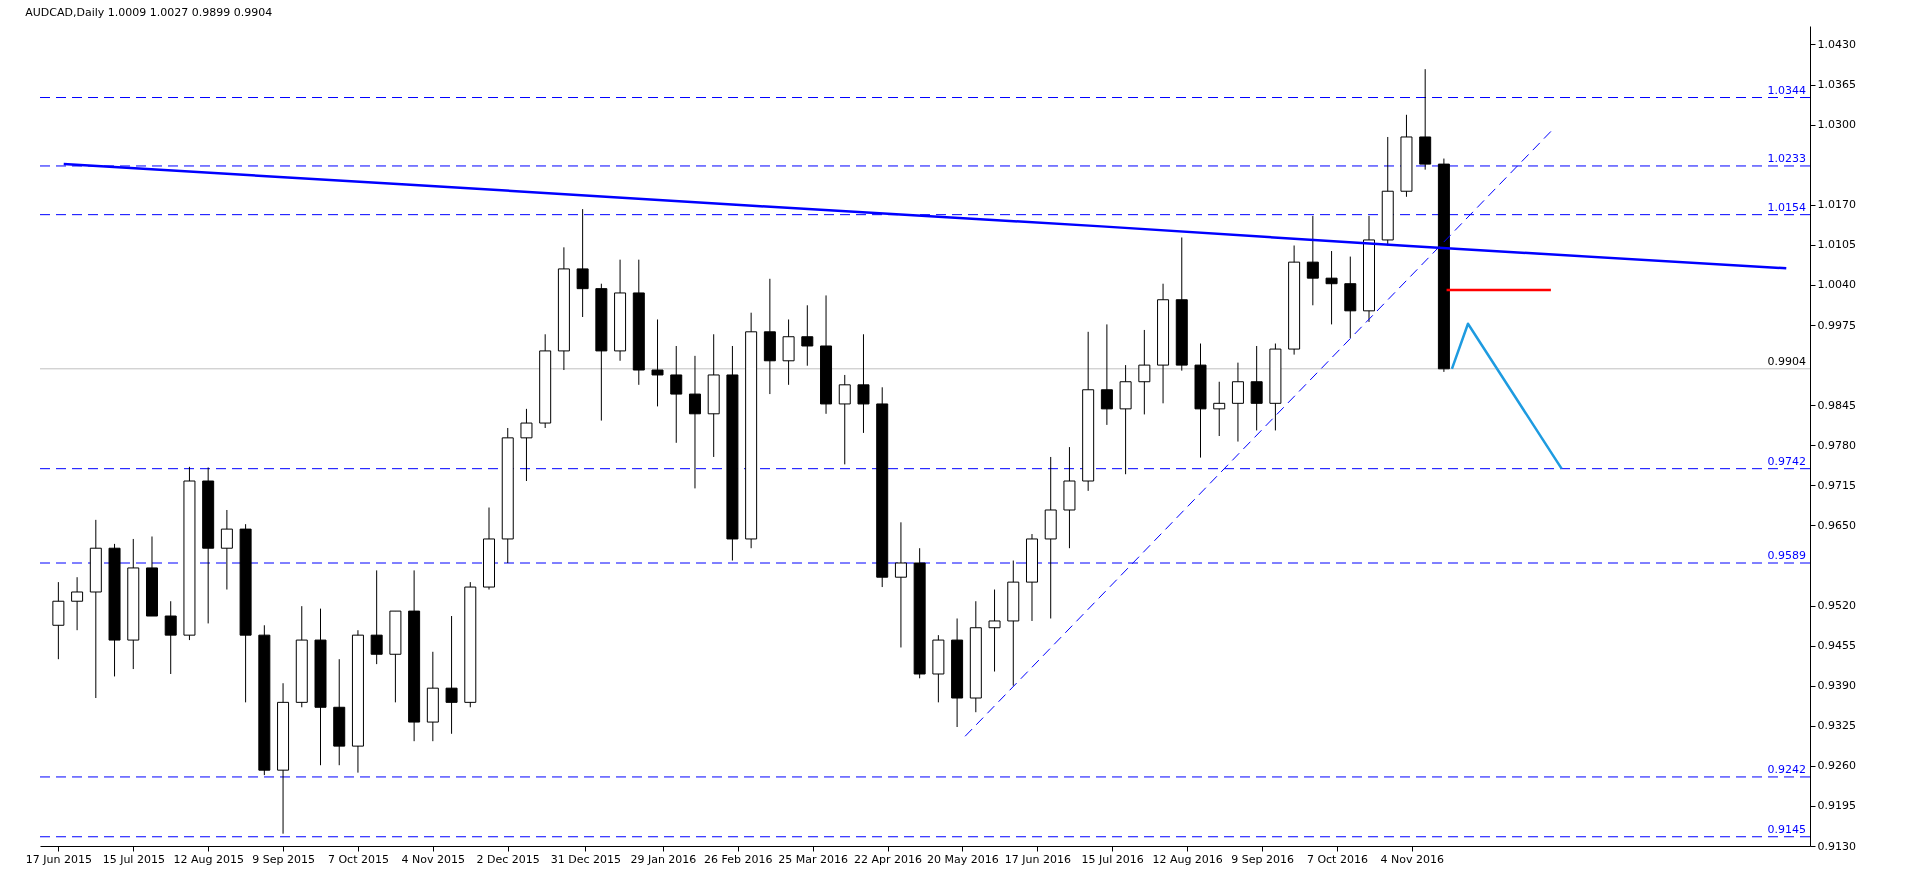 The width and height of the screenshot is (1912, 884). What do you see at coordinates (888, 859) in the screenshot?
I see `x-tick-label: 22 Apr 2016` at bounding box center [888, 859].